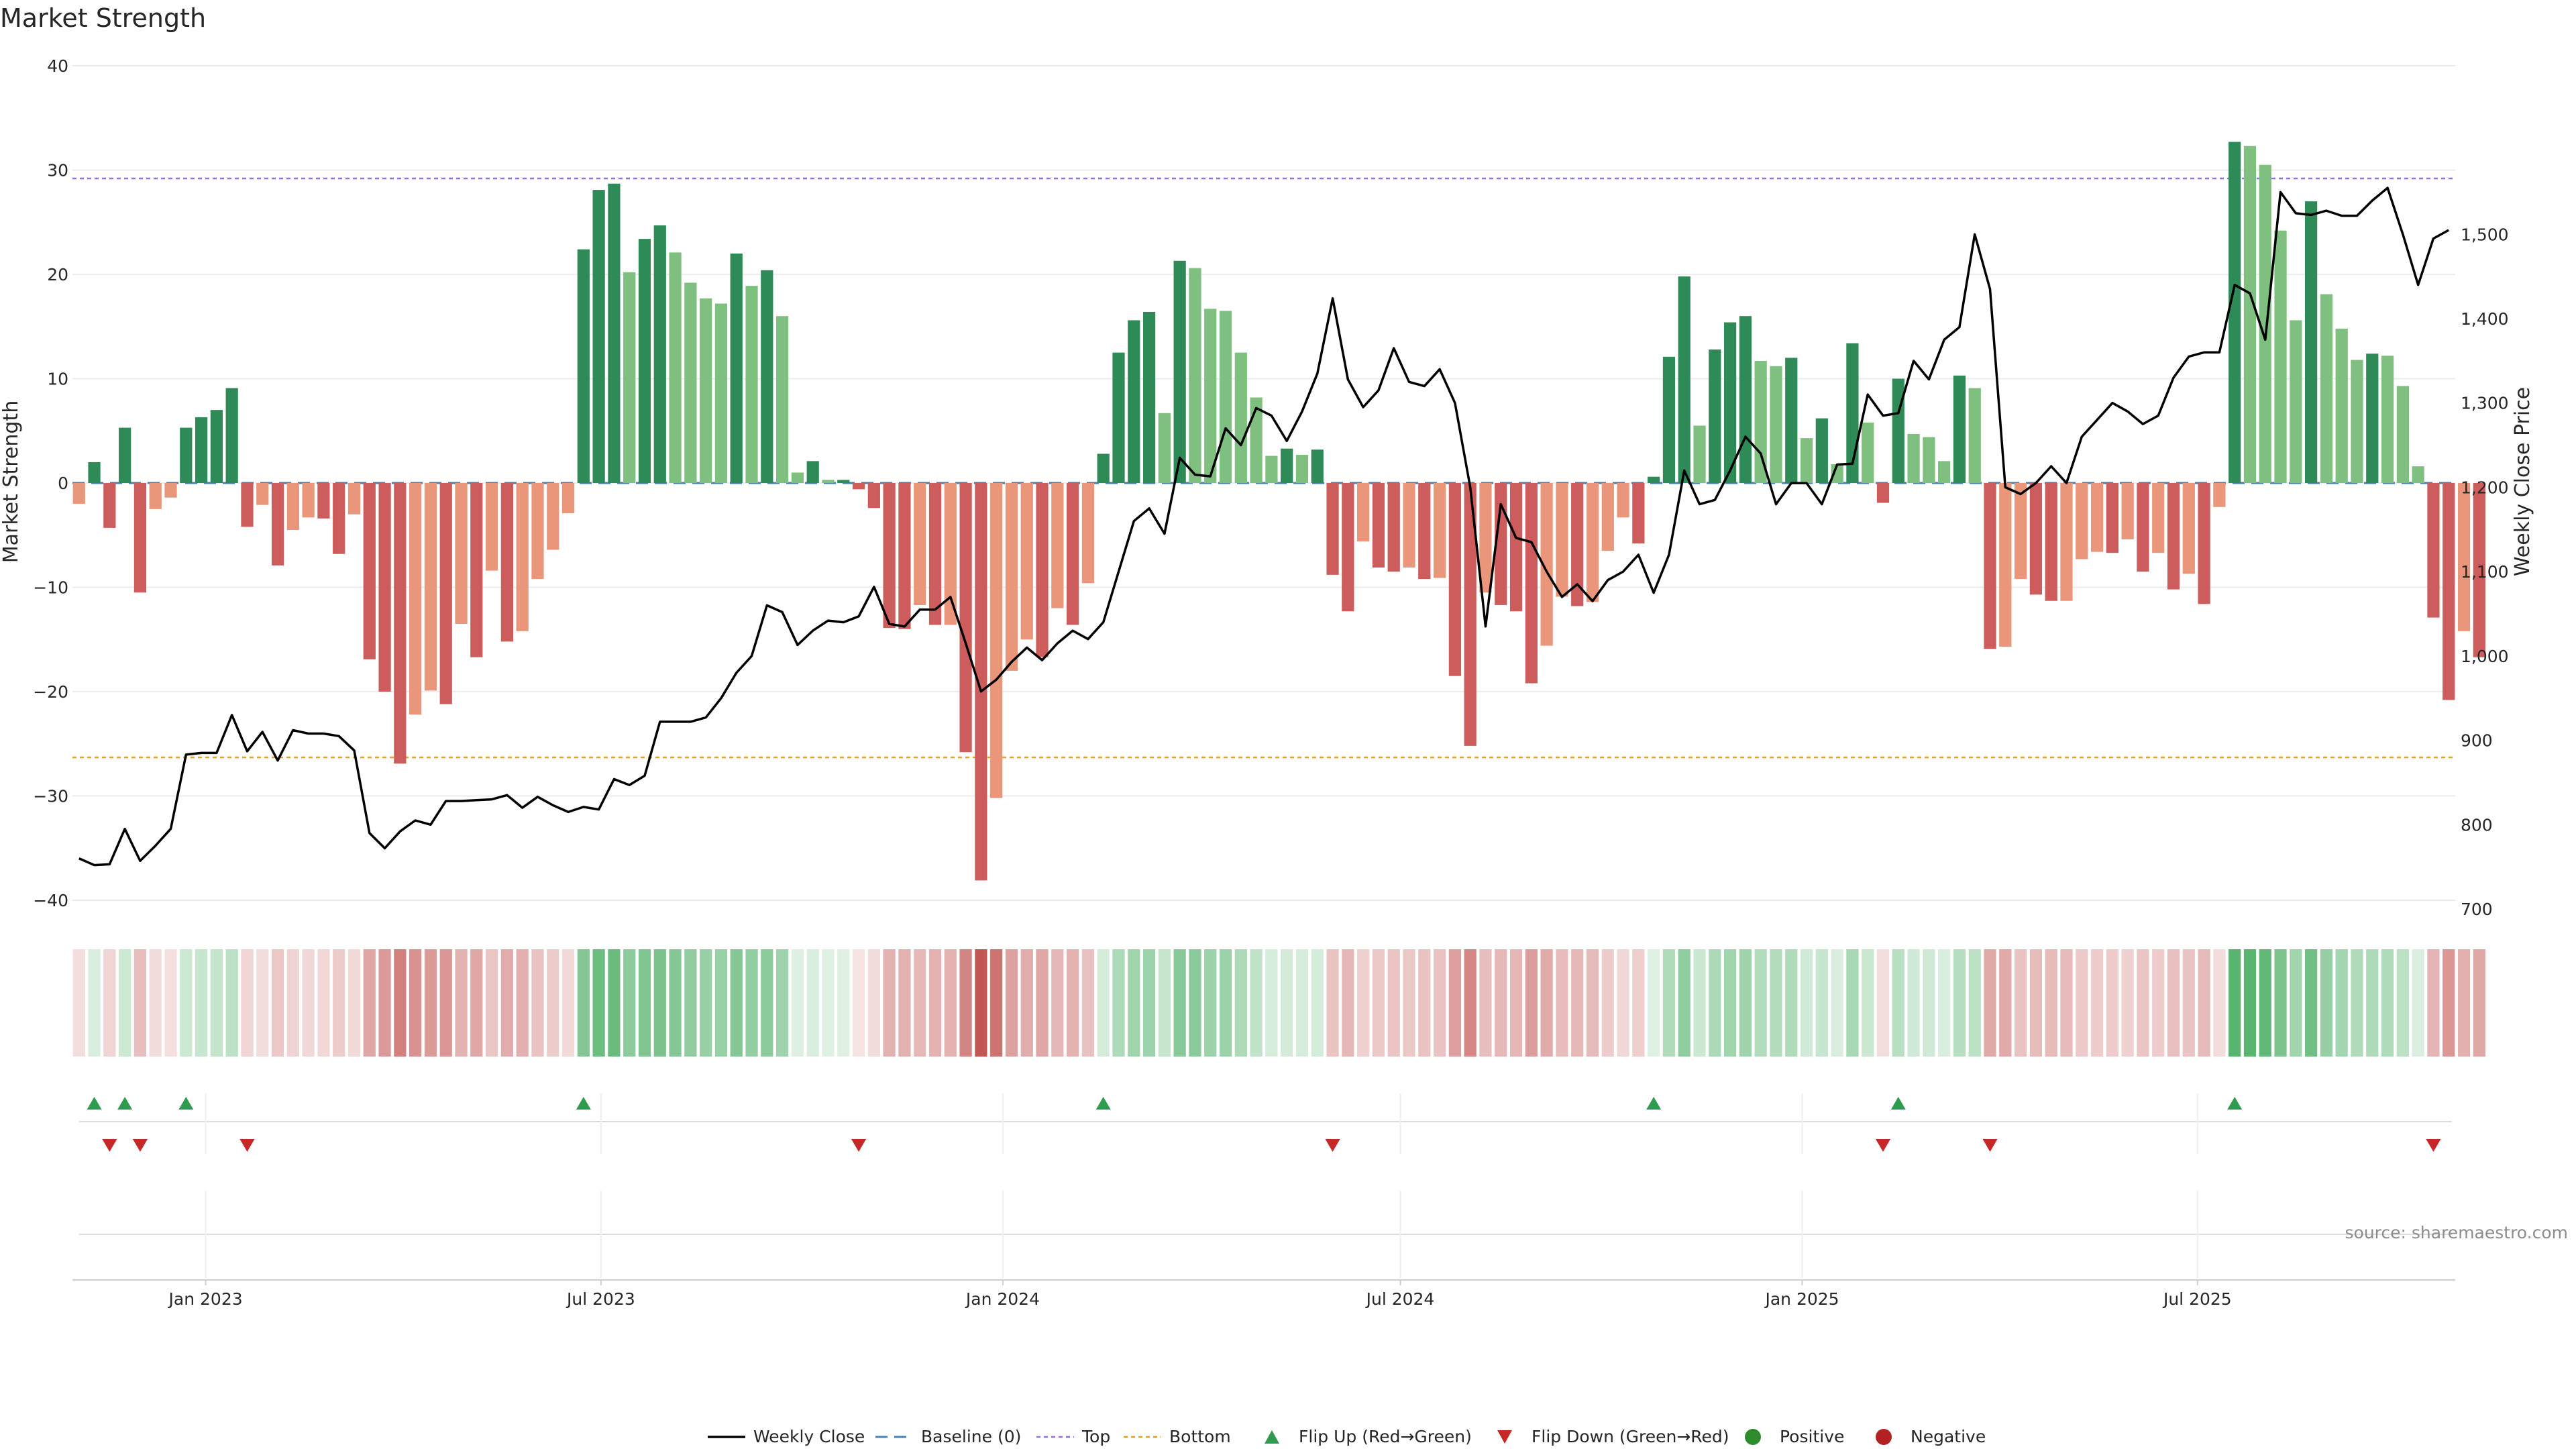 Image resolution: width=2576 pixels, height=1449 pixels. What do you see at coordinates (2457, 1232) in the screenshot?
I see `source-note: source: sharemaestro.com` at bounding box center [2457, 1232].